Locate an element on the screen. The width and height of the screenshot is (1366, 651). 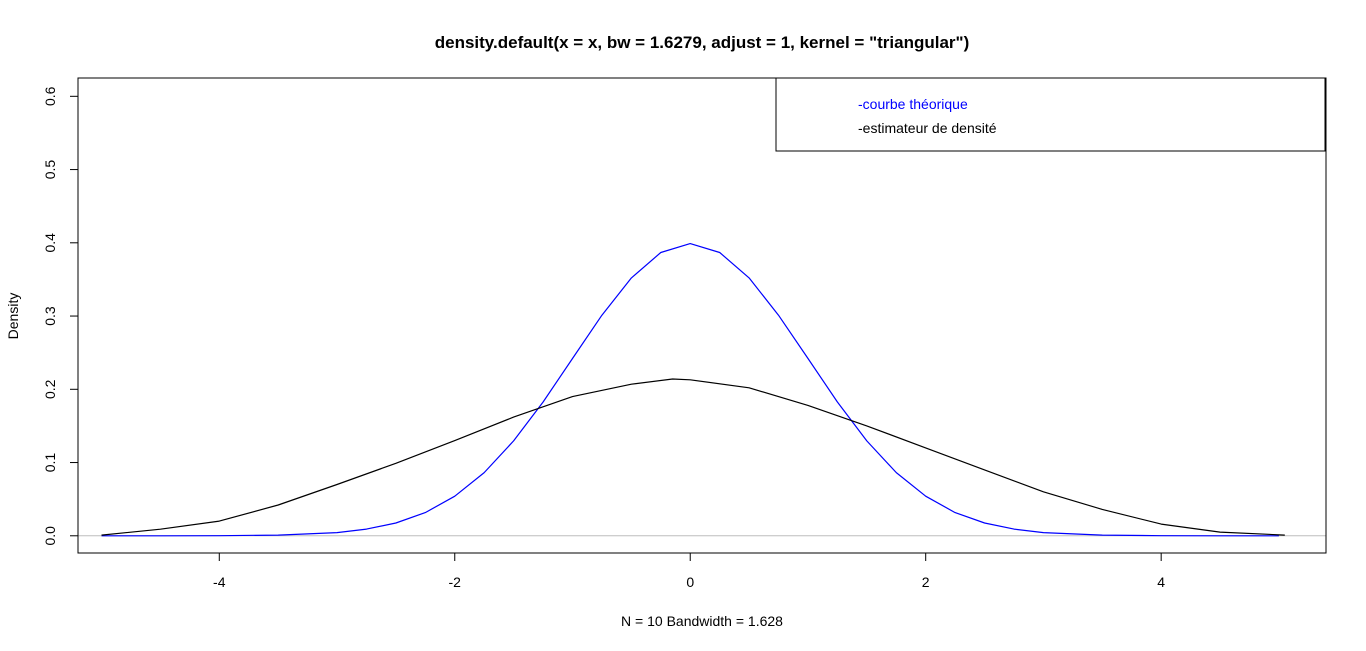
y-tick-label: 0.1 is located at coordinates (50, 463).